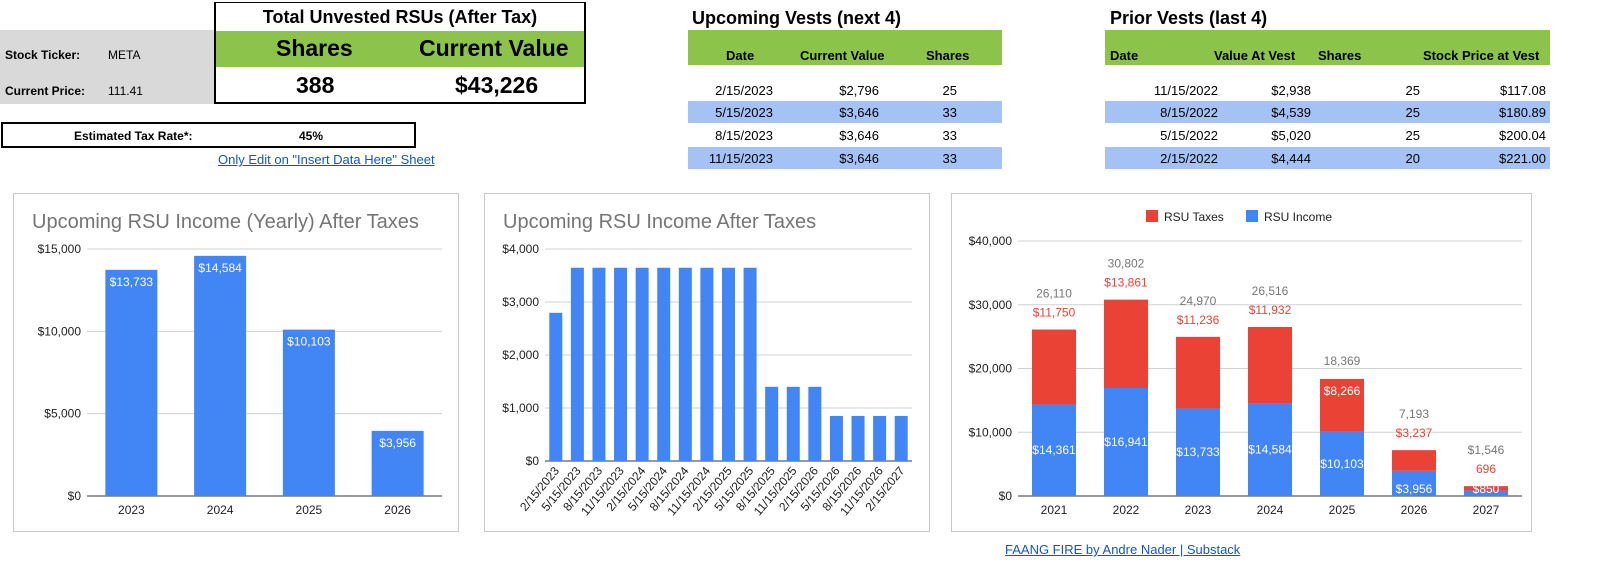 The image size is (1600, 576). I want to click on data-label-income: $16,941, so click(1126, 442).